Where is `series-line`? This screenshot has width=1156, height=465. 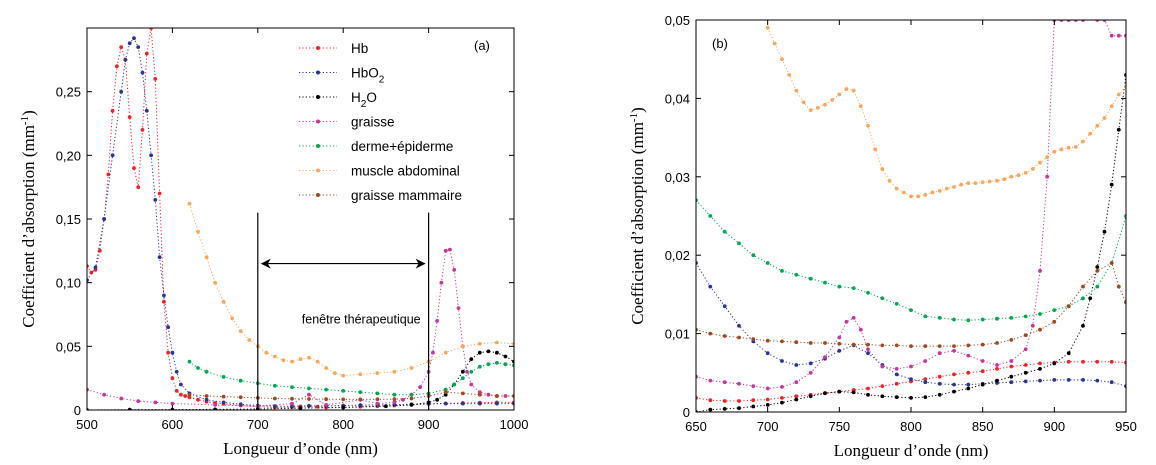
series-line is located at coordinates (911, 304).